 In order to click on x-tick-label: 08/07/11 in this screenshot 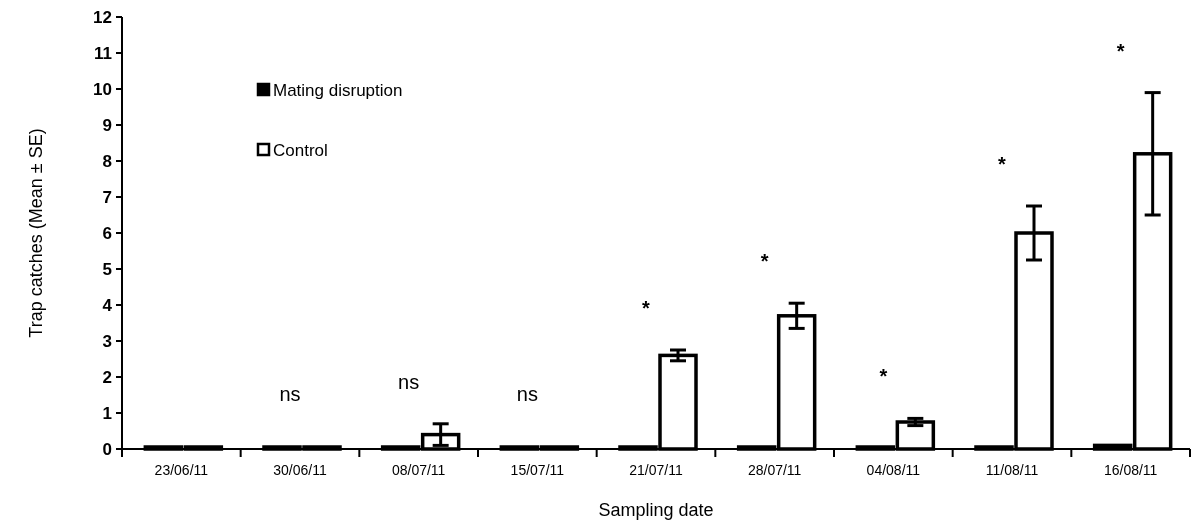, I will do `click(418, 470)`.